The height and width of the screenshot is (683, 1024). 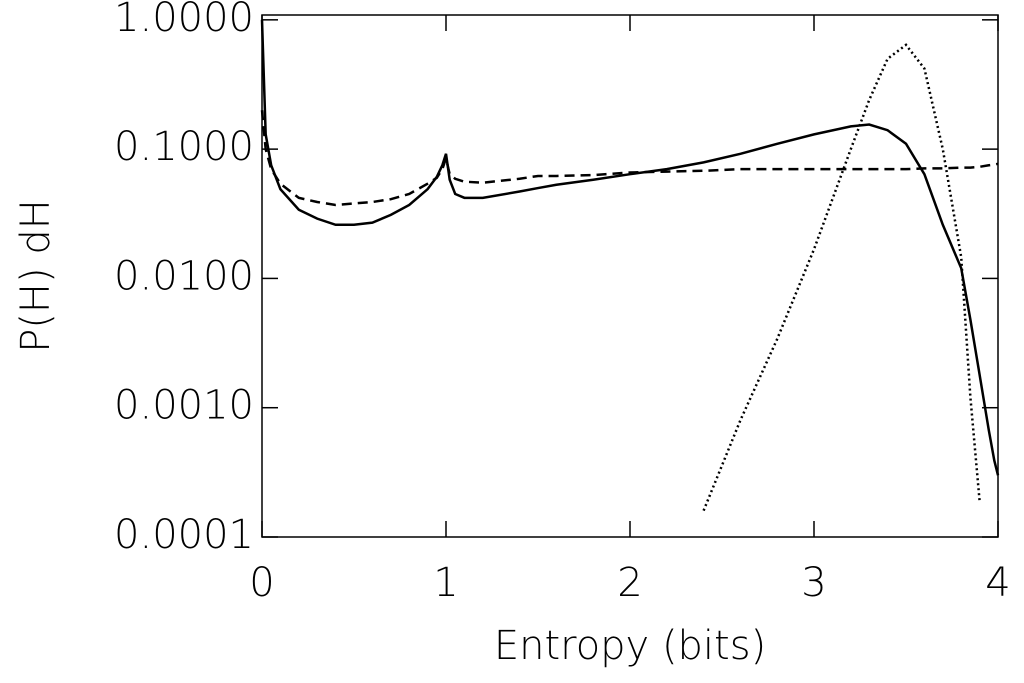 What do you see at coordinates (629, 583) in the screenshot?
I see `x-tick-label: 2` at bounding box center [629, 583].